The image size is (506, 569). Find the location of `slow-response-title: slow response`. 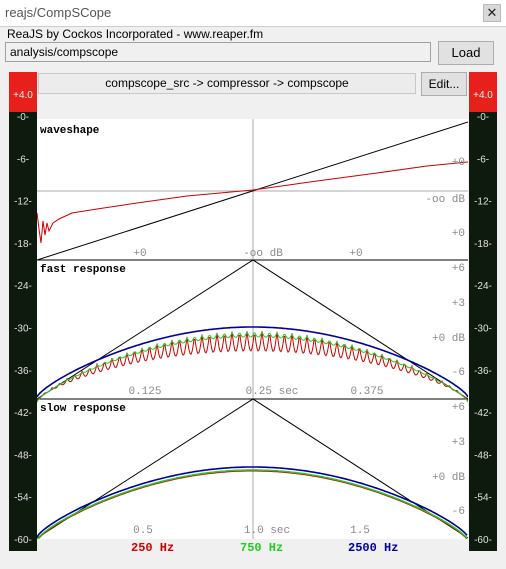

slow-response-title: slow response is located at coordinates (83, 409).